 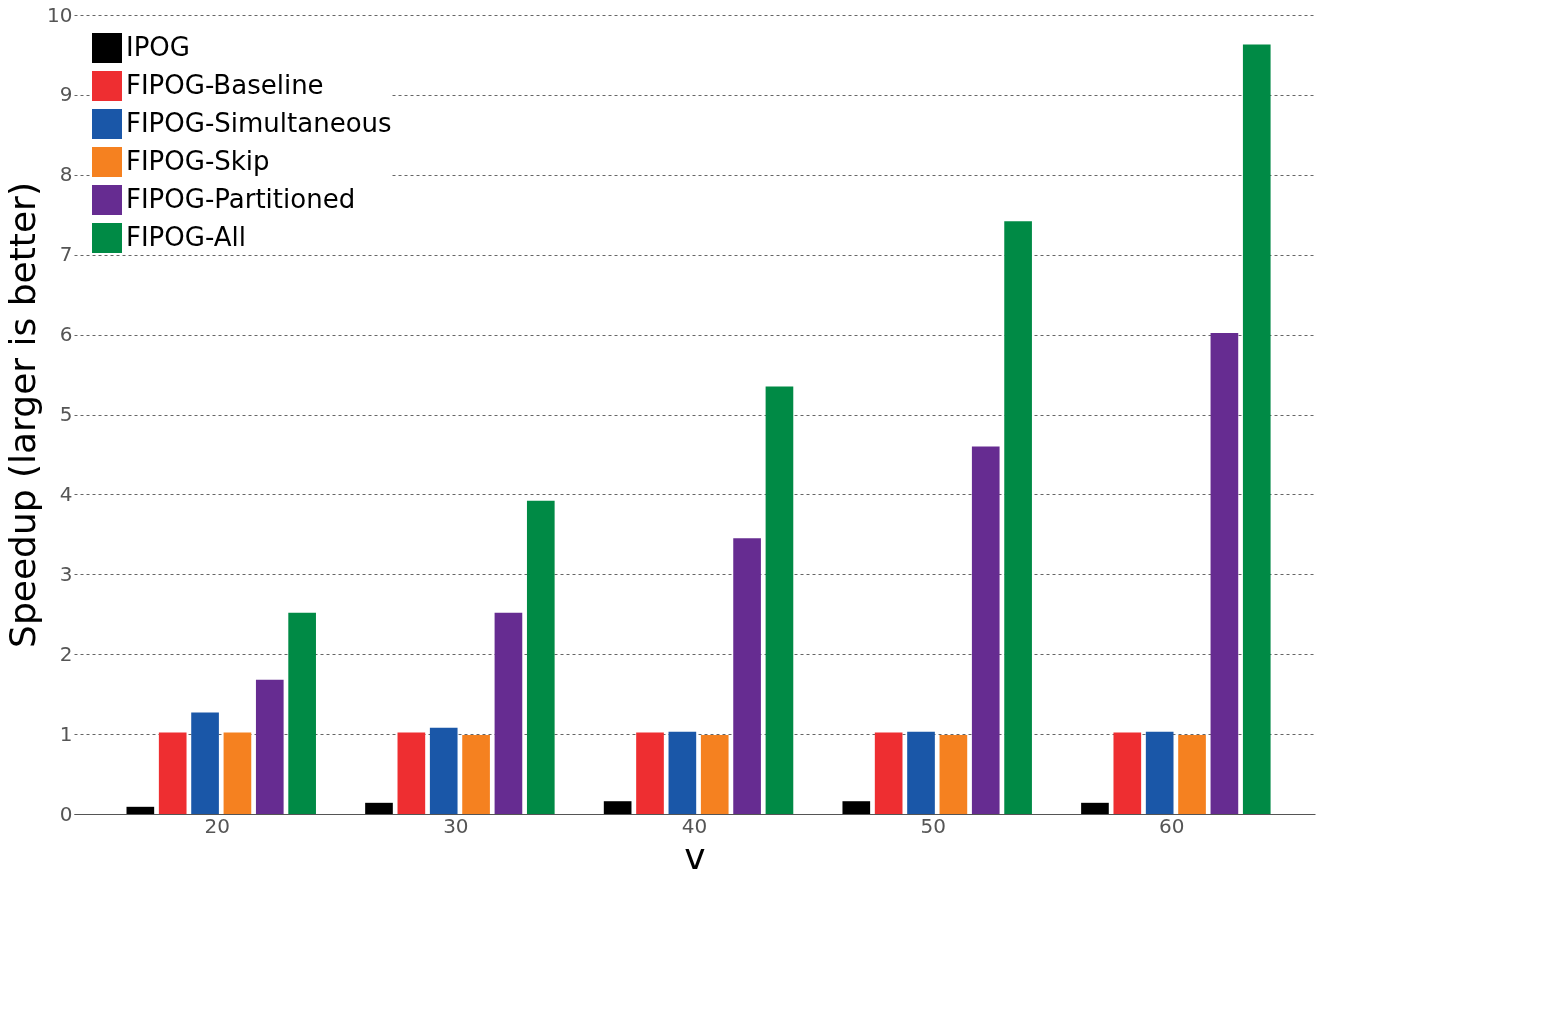 What do you see at coordinates (66, 573) in the screenshot?
I see `y-tick-label: 3` at bounding box center [66, 573].